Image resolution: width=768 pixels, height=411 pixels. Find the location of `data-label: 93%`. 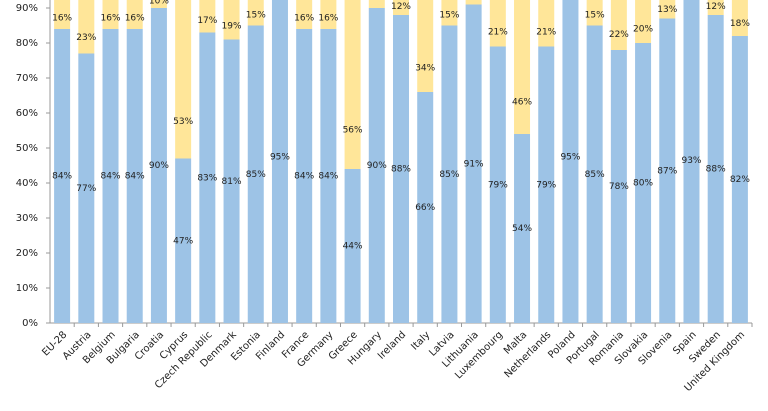

data-label: 93% is located at coordinates (691, 161).